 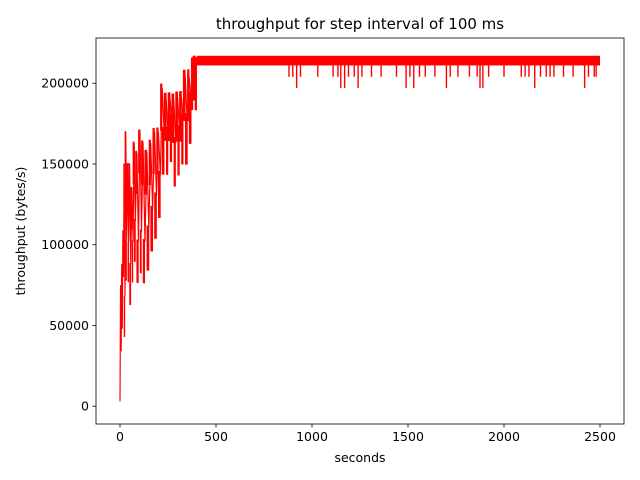 I want to click on x-tick-label: 1000, so click(x=312, y=436).